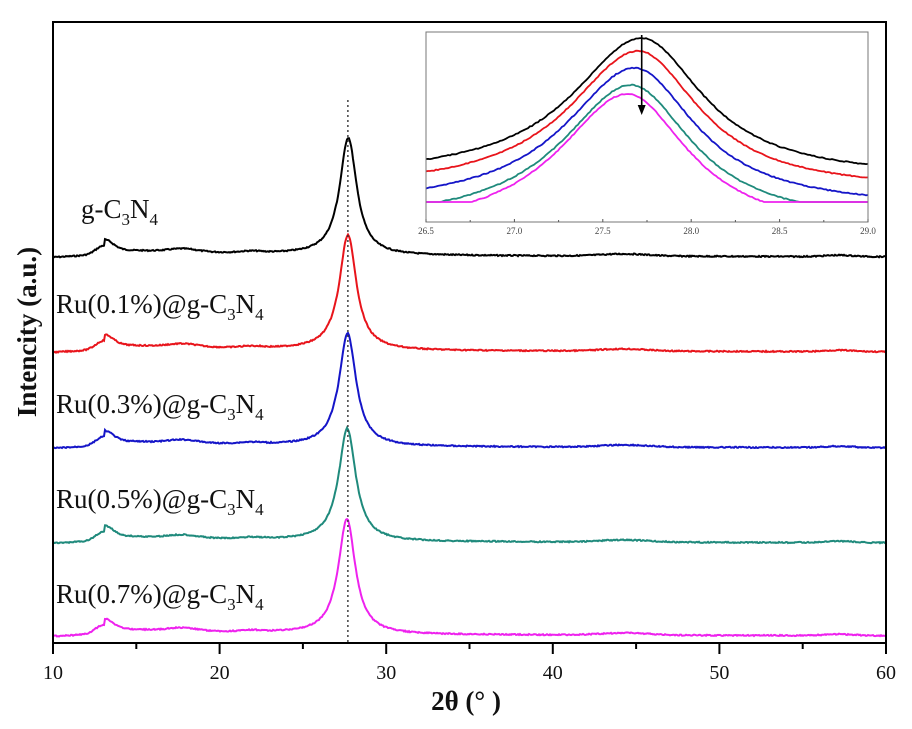  What do you see at coordinates (603, 231) in the screenshot?
I see `inset-tick-label: 27.5` at bounding box center [603, 231].